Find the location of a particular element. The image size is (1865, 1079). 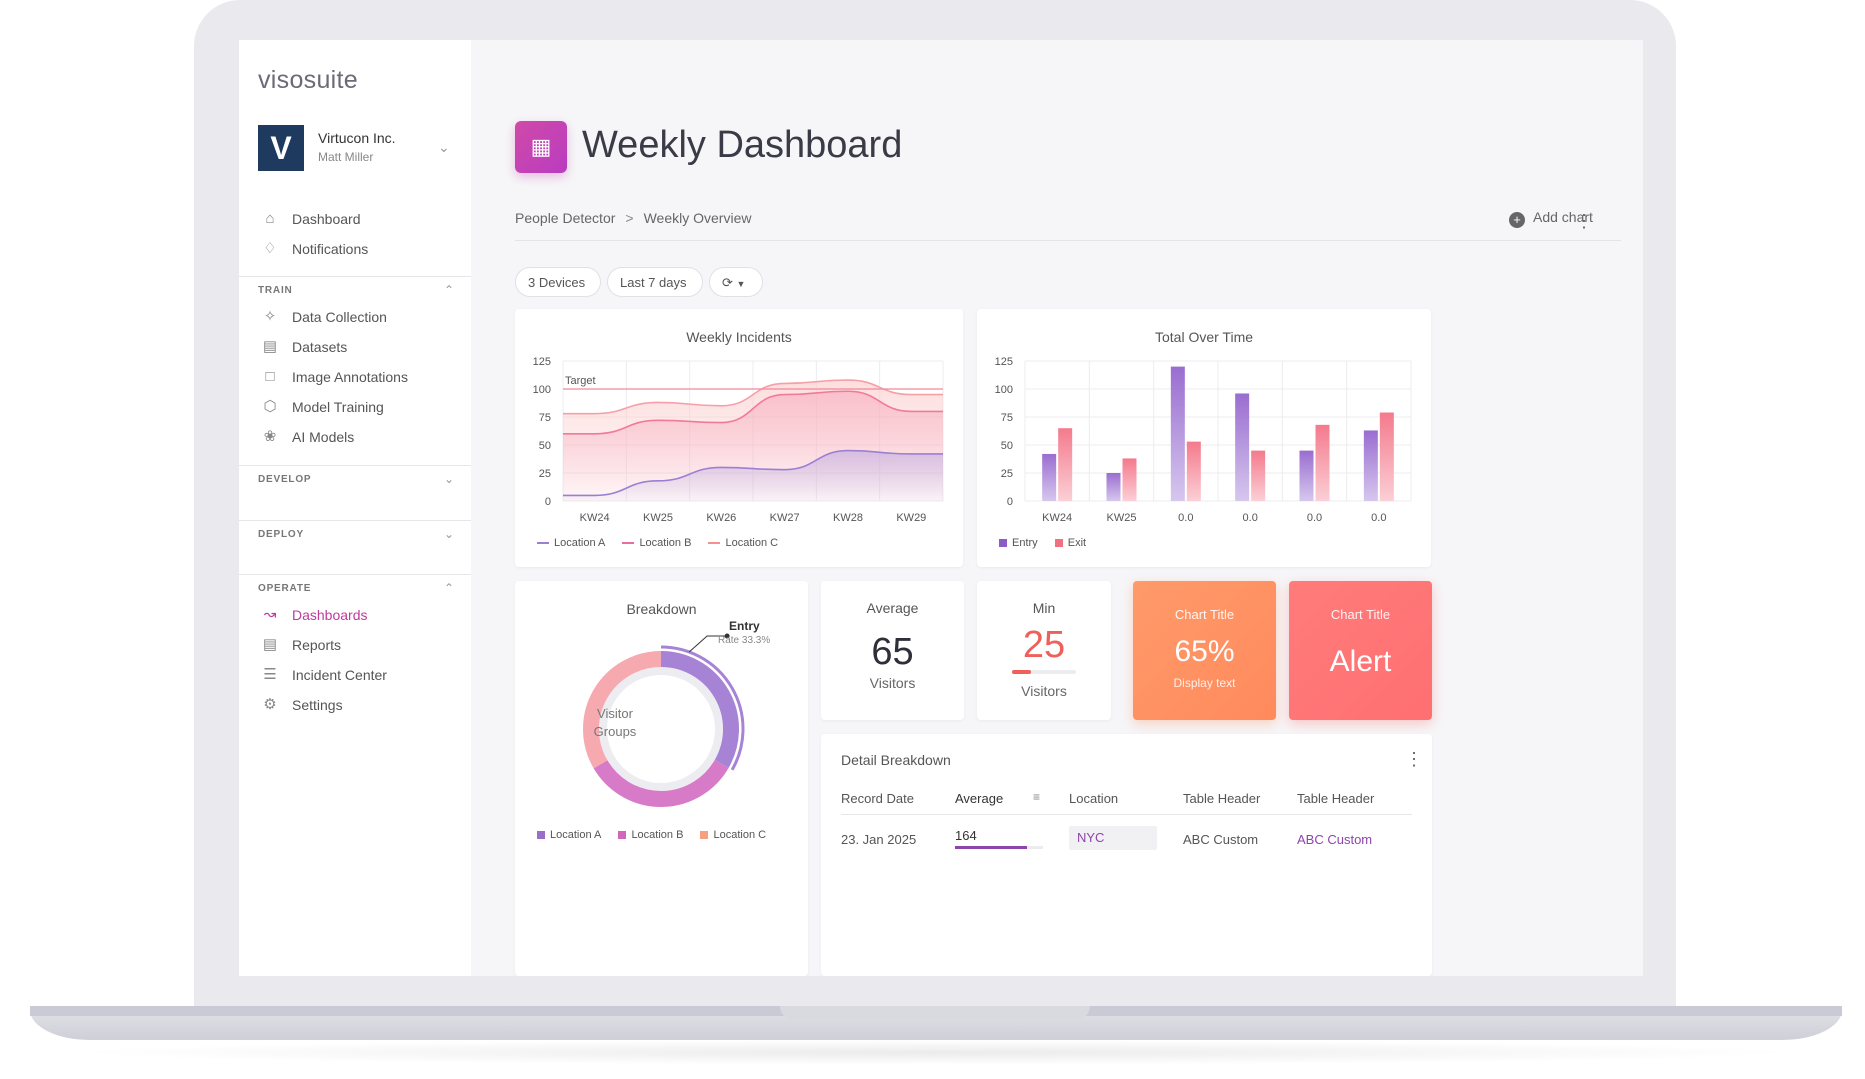

caret-down-icon: ▼ is located at coordinates (741, 284).